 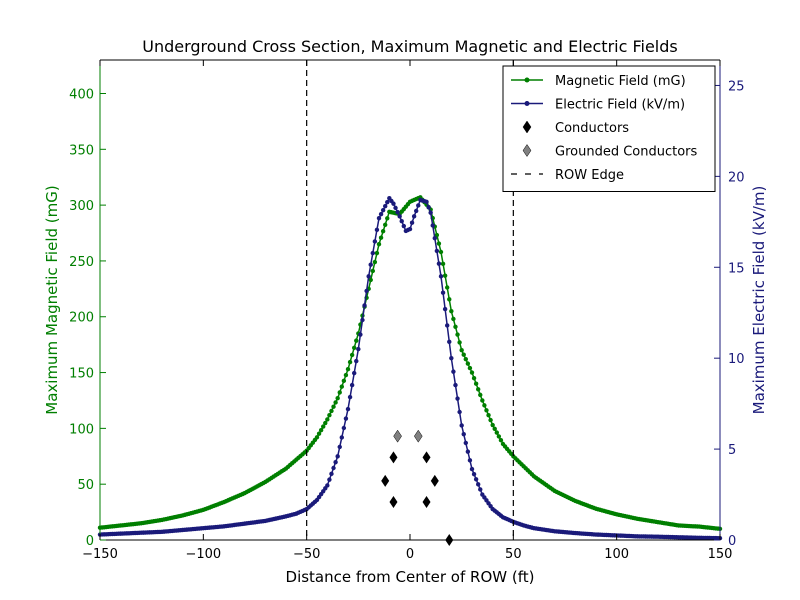 I want to click on y-right-tick-label: 20, so click(x=736, y=177).